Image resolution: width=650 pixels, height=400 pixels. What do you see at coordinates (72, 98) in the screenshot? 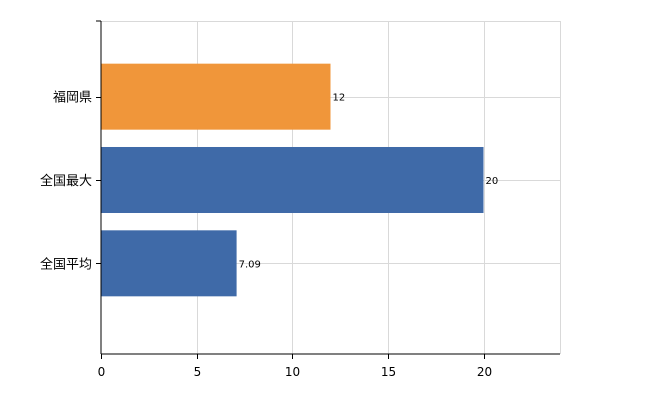
I see `category-label: 福岡県` at bounding box center [72, 98].